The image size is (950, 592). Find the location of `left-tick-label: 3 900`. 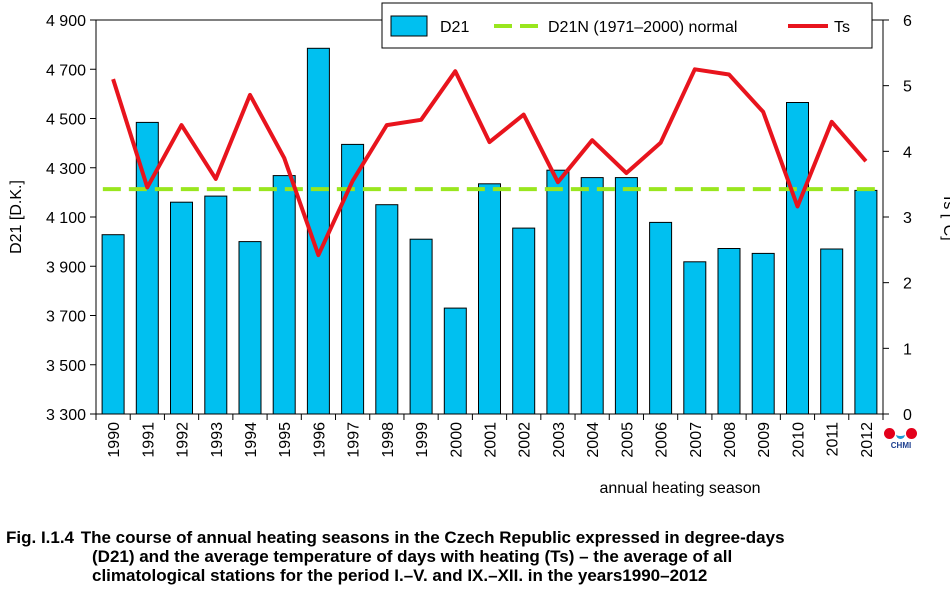

left-tick-label: 3 900 is located at coordinates (66, 267).